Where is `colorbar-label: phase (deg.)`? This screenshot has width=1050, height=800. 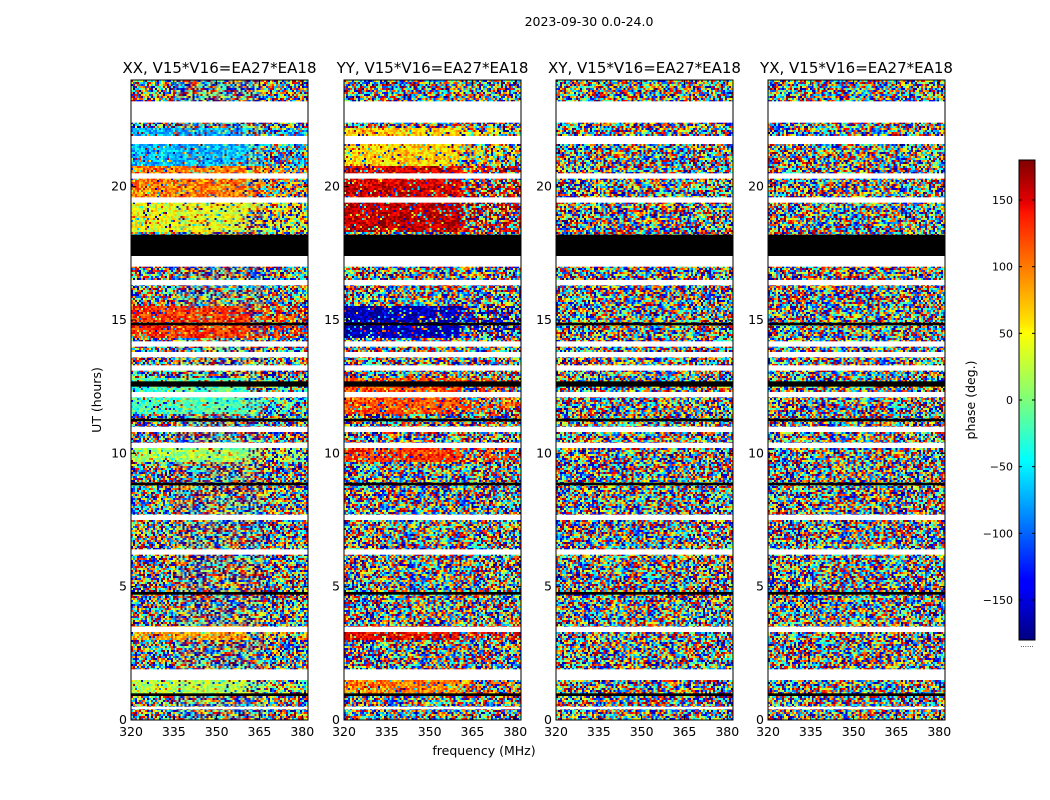
colorbar-label: phase (deg.) is located at coordinates (970, 400).